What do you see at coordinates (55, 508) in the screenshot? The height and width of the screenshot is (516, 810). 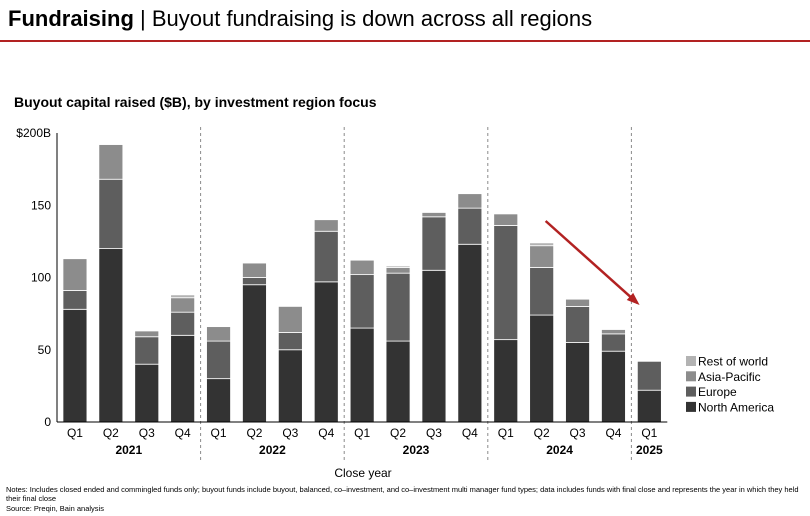 I see `chart-source: Source: Preqin, Bain analysis` at bounding box center [55, 508].